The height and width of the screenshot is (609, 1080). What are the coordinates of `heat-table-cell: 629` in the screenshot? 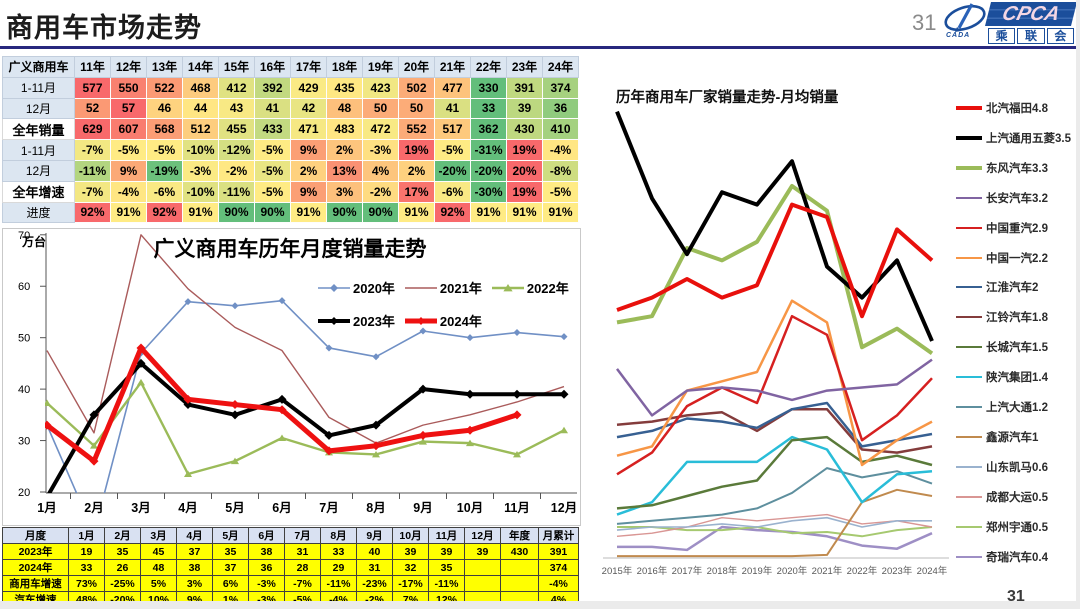 It's located at (92, 129).